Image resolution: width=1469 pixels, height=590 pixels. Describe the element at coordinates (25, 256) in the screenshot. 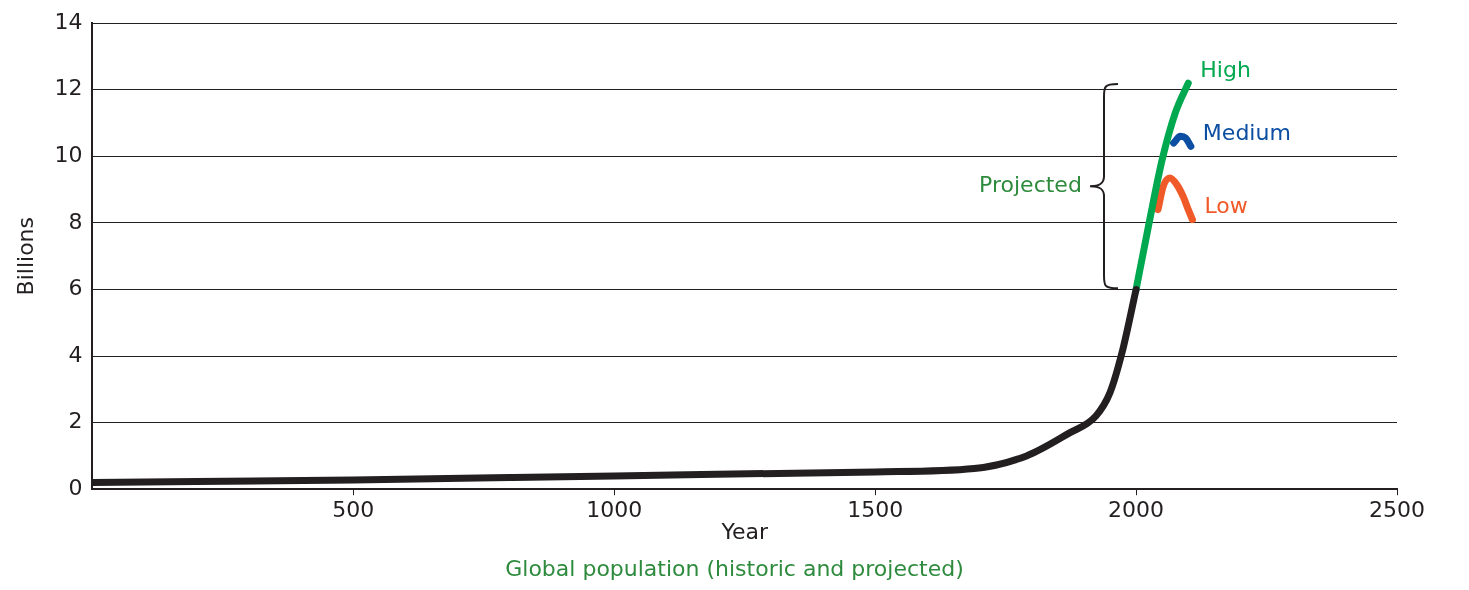

I see `y-axis-title: Billions` at that location.